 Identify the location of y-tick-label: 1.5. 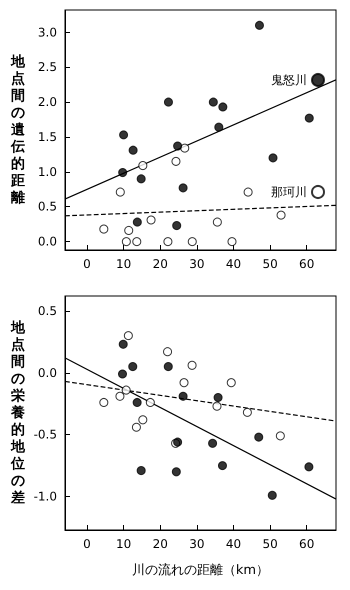
(47, 137).